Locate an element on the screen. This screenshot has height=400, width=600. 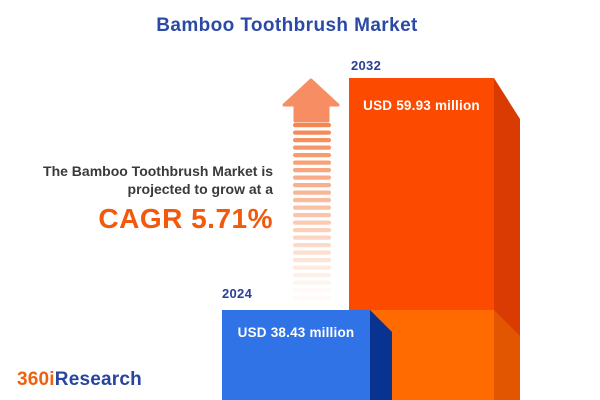
page-title: Bamboo Toothbrush Market is located at coordinates (287, 25).